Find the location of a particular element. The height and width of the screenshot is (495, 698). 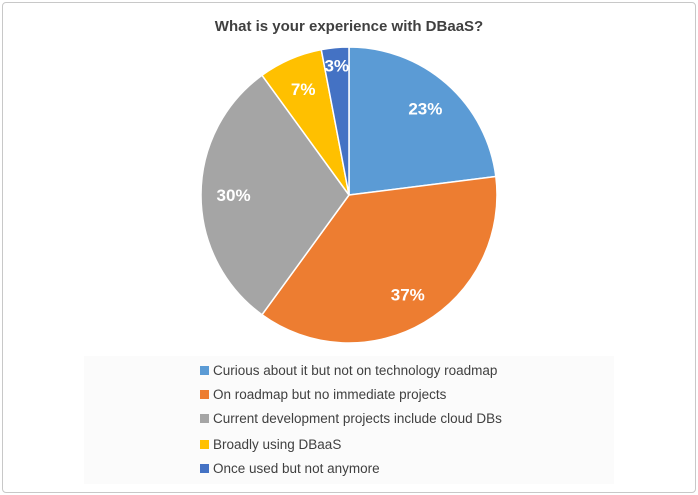

legend-label: Broadly using DBaaS is located at coordinates (277, 444).